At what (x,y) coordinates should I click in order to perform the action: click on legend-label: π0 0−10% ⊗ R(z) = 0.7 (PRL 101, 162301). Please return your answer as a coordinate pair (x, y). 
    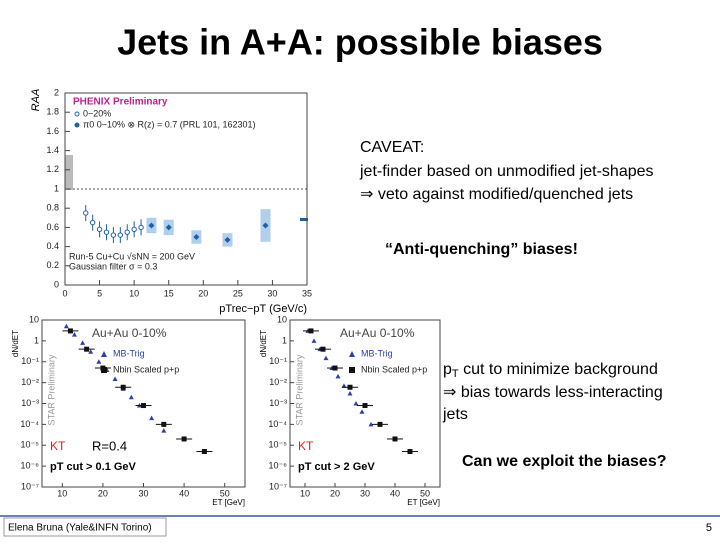
    Looking at the image, I should click on (169, 124).